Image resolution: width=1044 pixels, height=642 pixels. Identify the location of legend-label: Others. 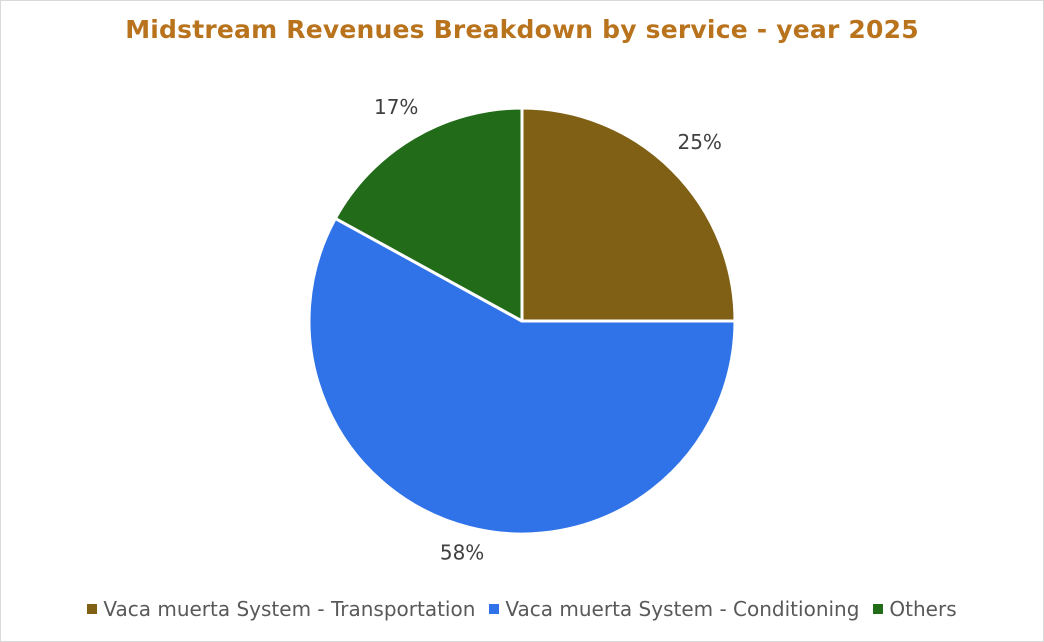
(923, 609).